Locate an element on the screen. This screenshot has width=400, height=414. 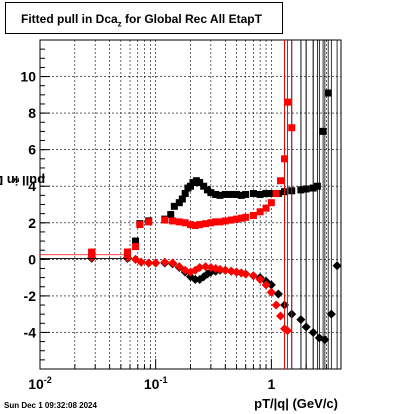
x-axis-title: pT/|q| (GeV/c) is located at coordinates (296, 403).